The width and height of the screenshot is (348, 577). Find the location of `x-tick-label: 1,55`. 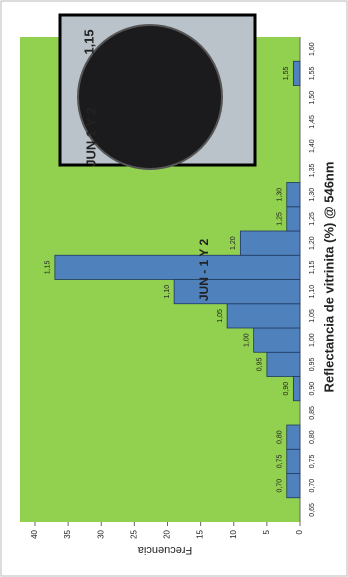

x-tick-label: 1,55 is located at coordinates (312, 73).